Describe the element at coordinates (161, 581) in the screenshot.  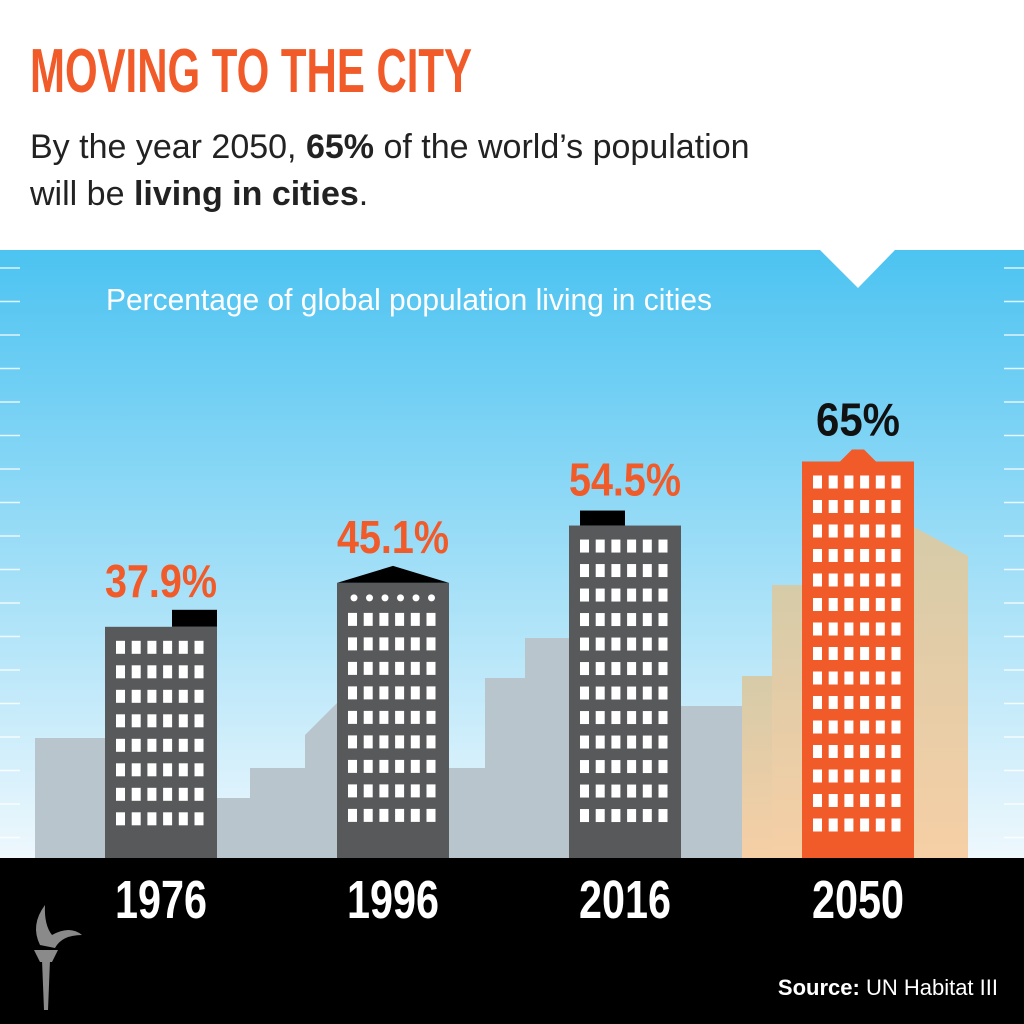
I see `value-label: 37.9%` at that location.